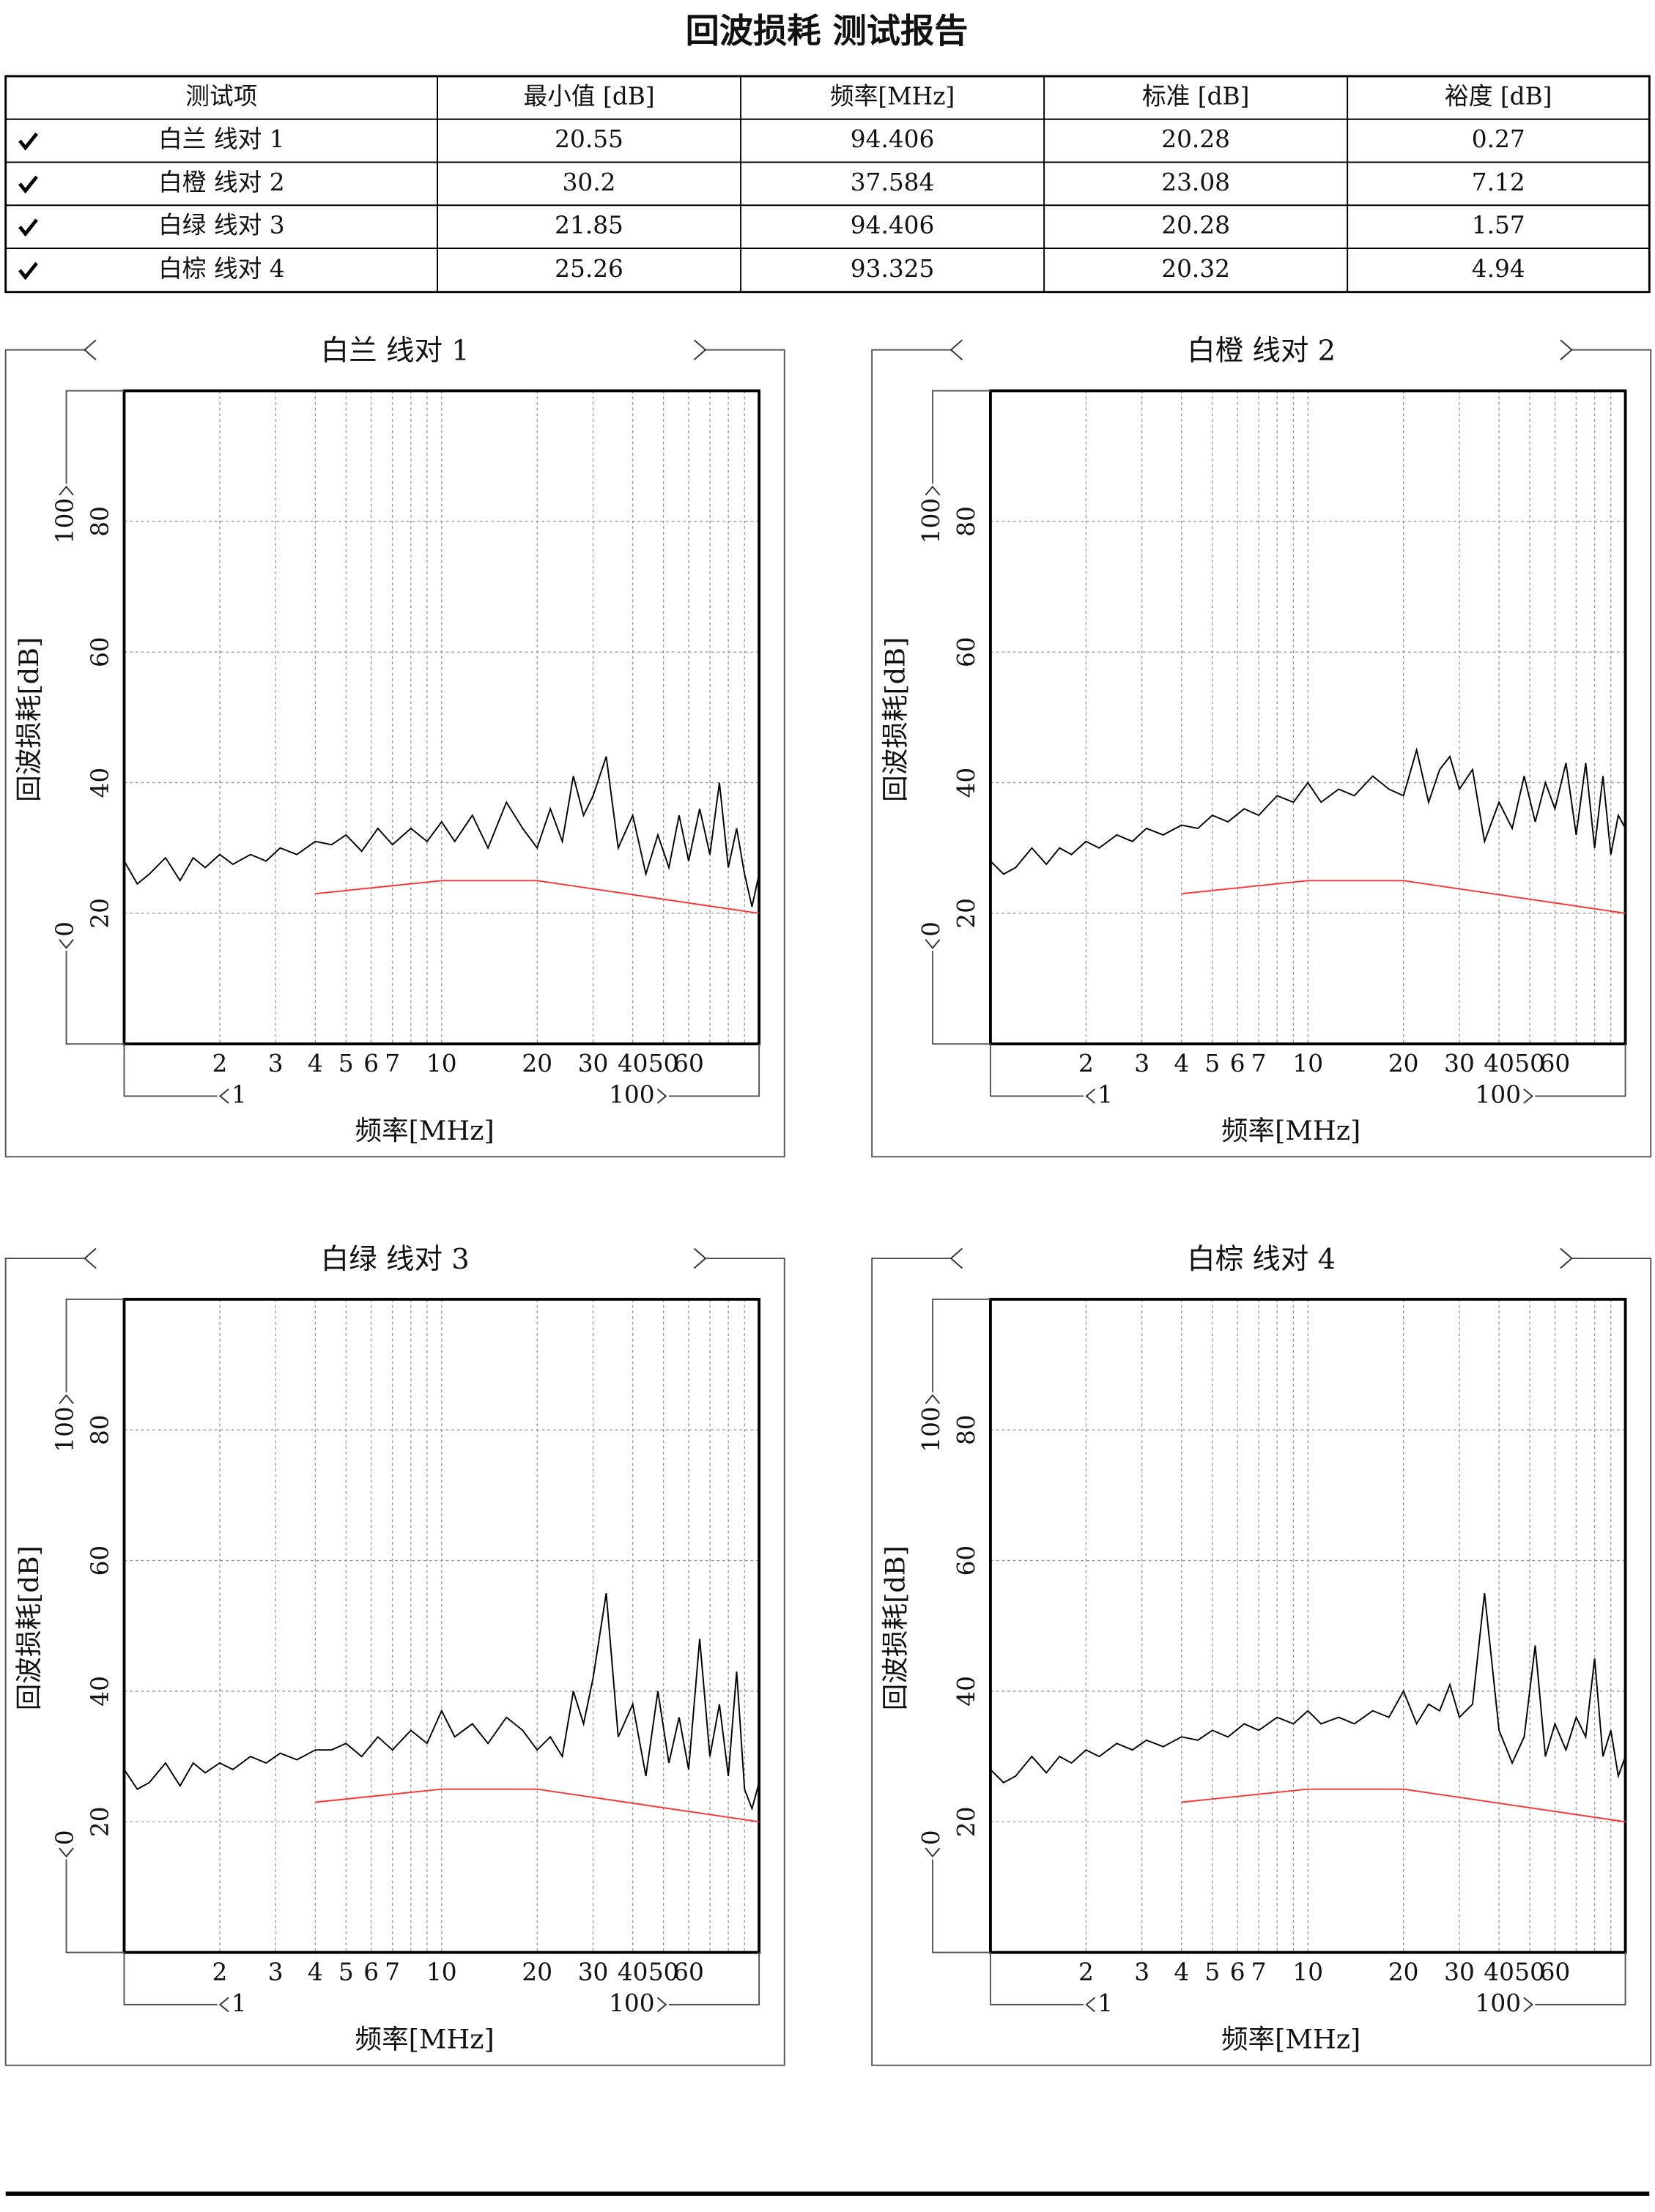 The image size is (1655, 2212). What do you see at coordinates (893, 182) in the screenshot?
I see `table-cell: 37.584` at bounding box center [893, 182].